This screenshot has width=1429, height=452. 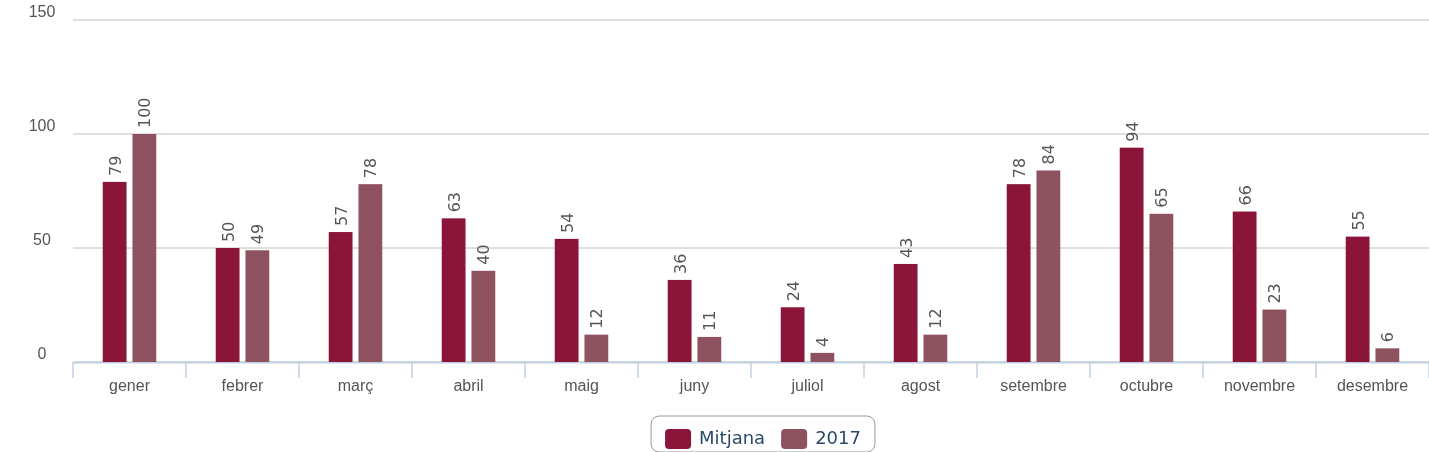 I want to click on x-tick-label: març, so click(x=355, y=386).